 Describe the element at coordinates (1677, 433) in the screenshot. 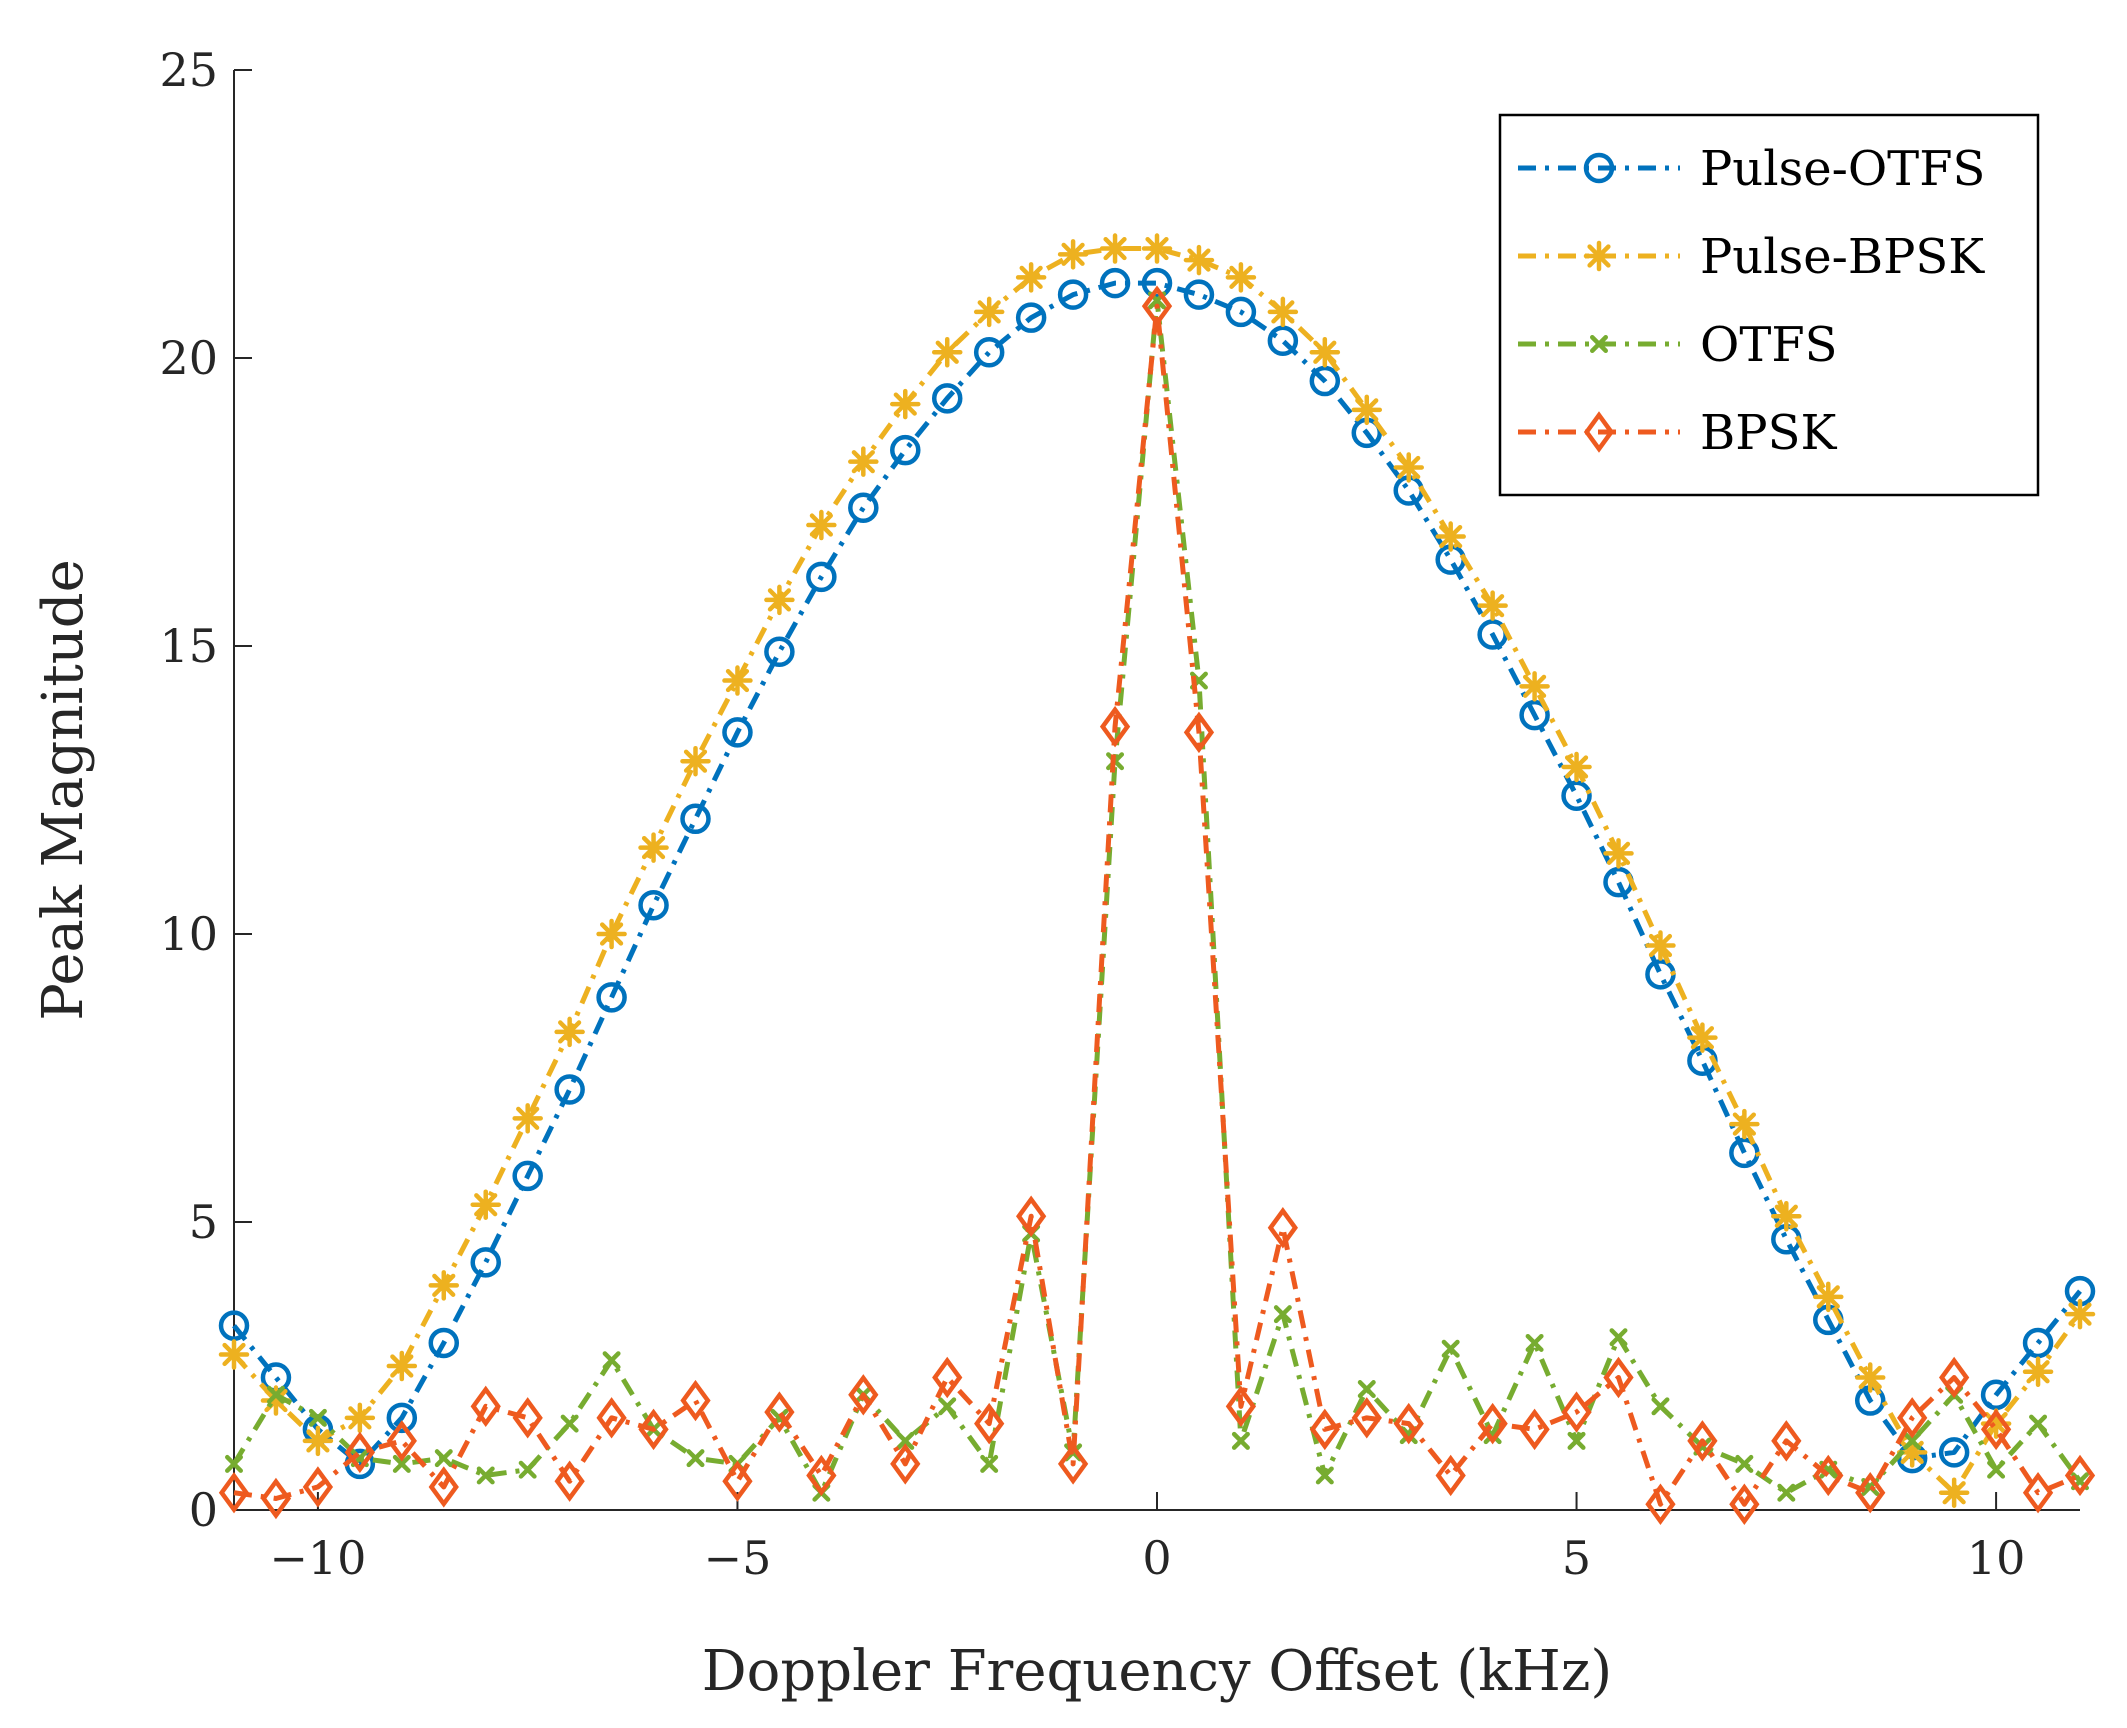

I see `legend-entry-bpsk: BPSK` at that location.